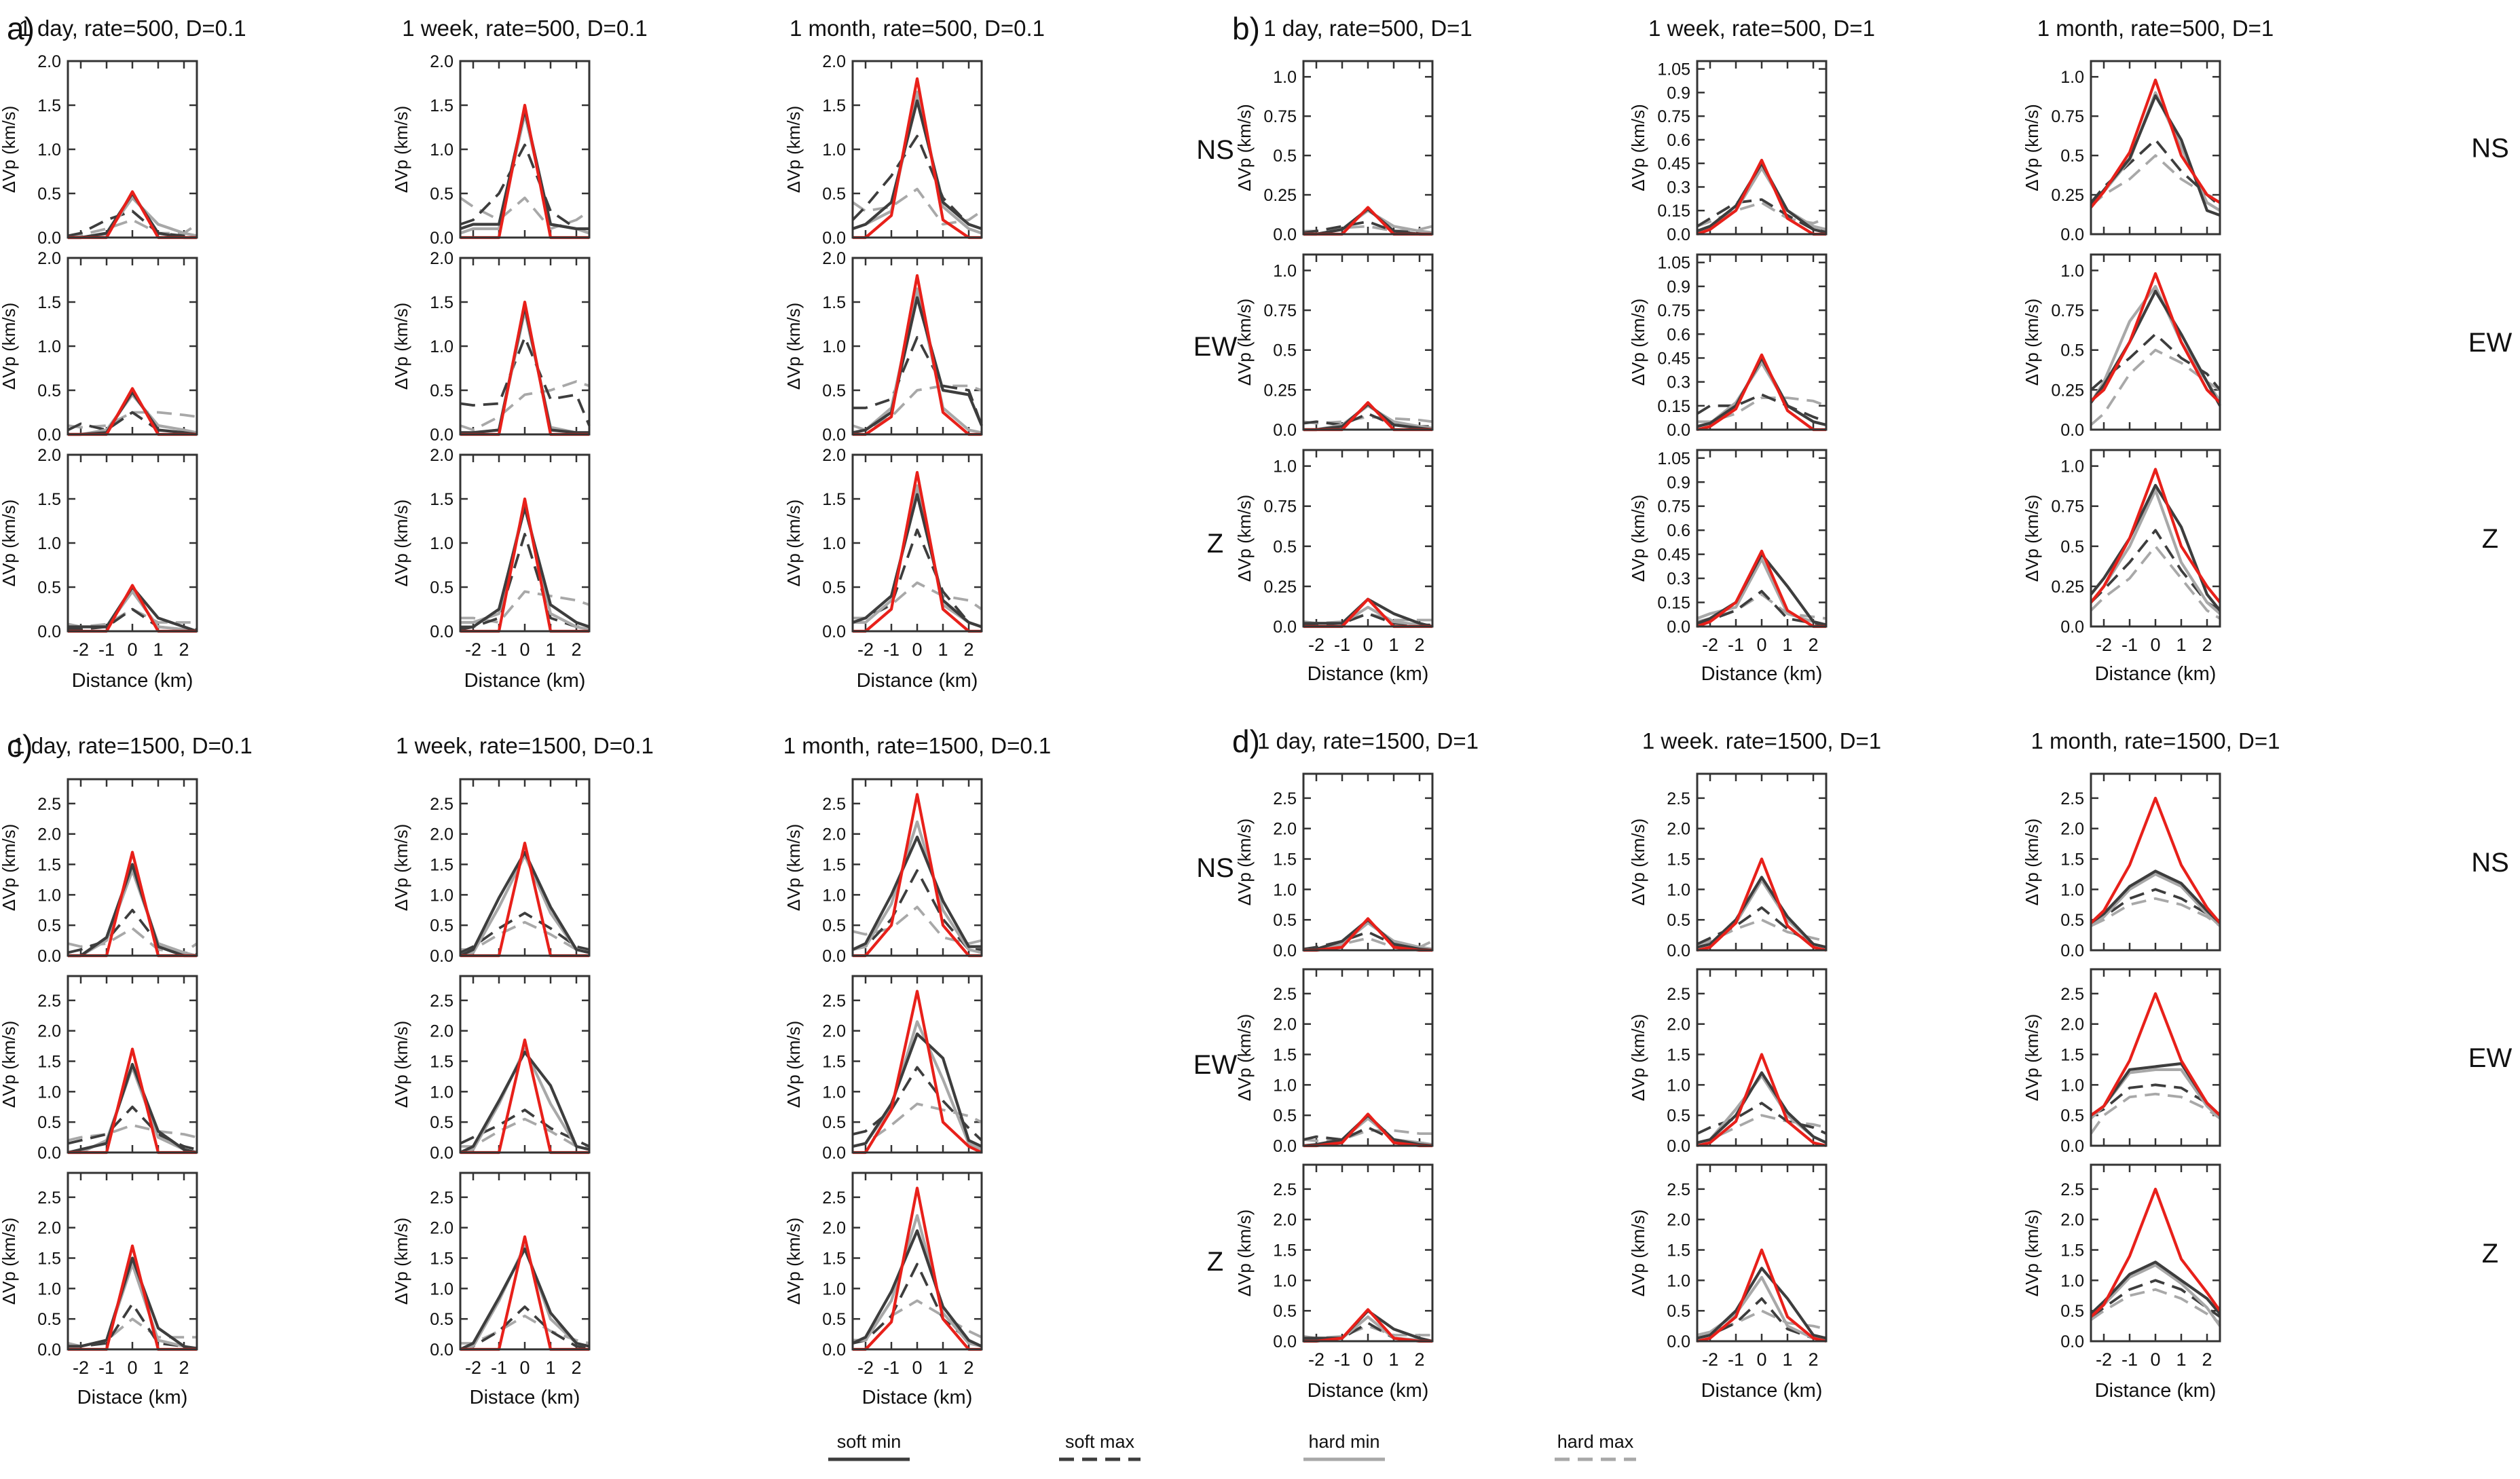 Image resolution: width=2520 pixels, height=1479 pixels. I want to click on x-tick-label: -1, so click(892, 649).